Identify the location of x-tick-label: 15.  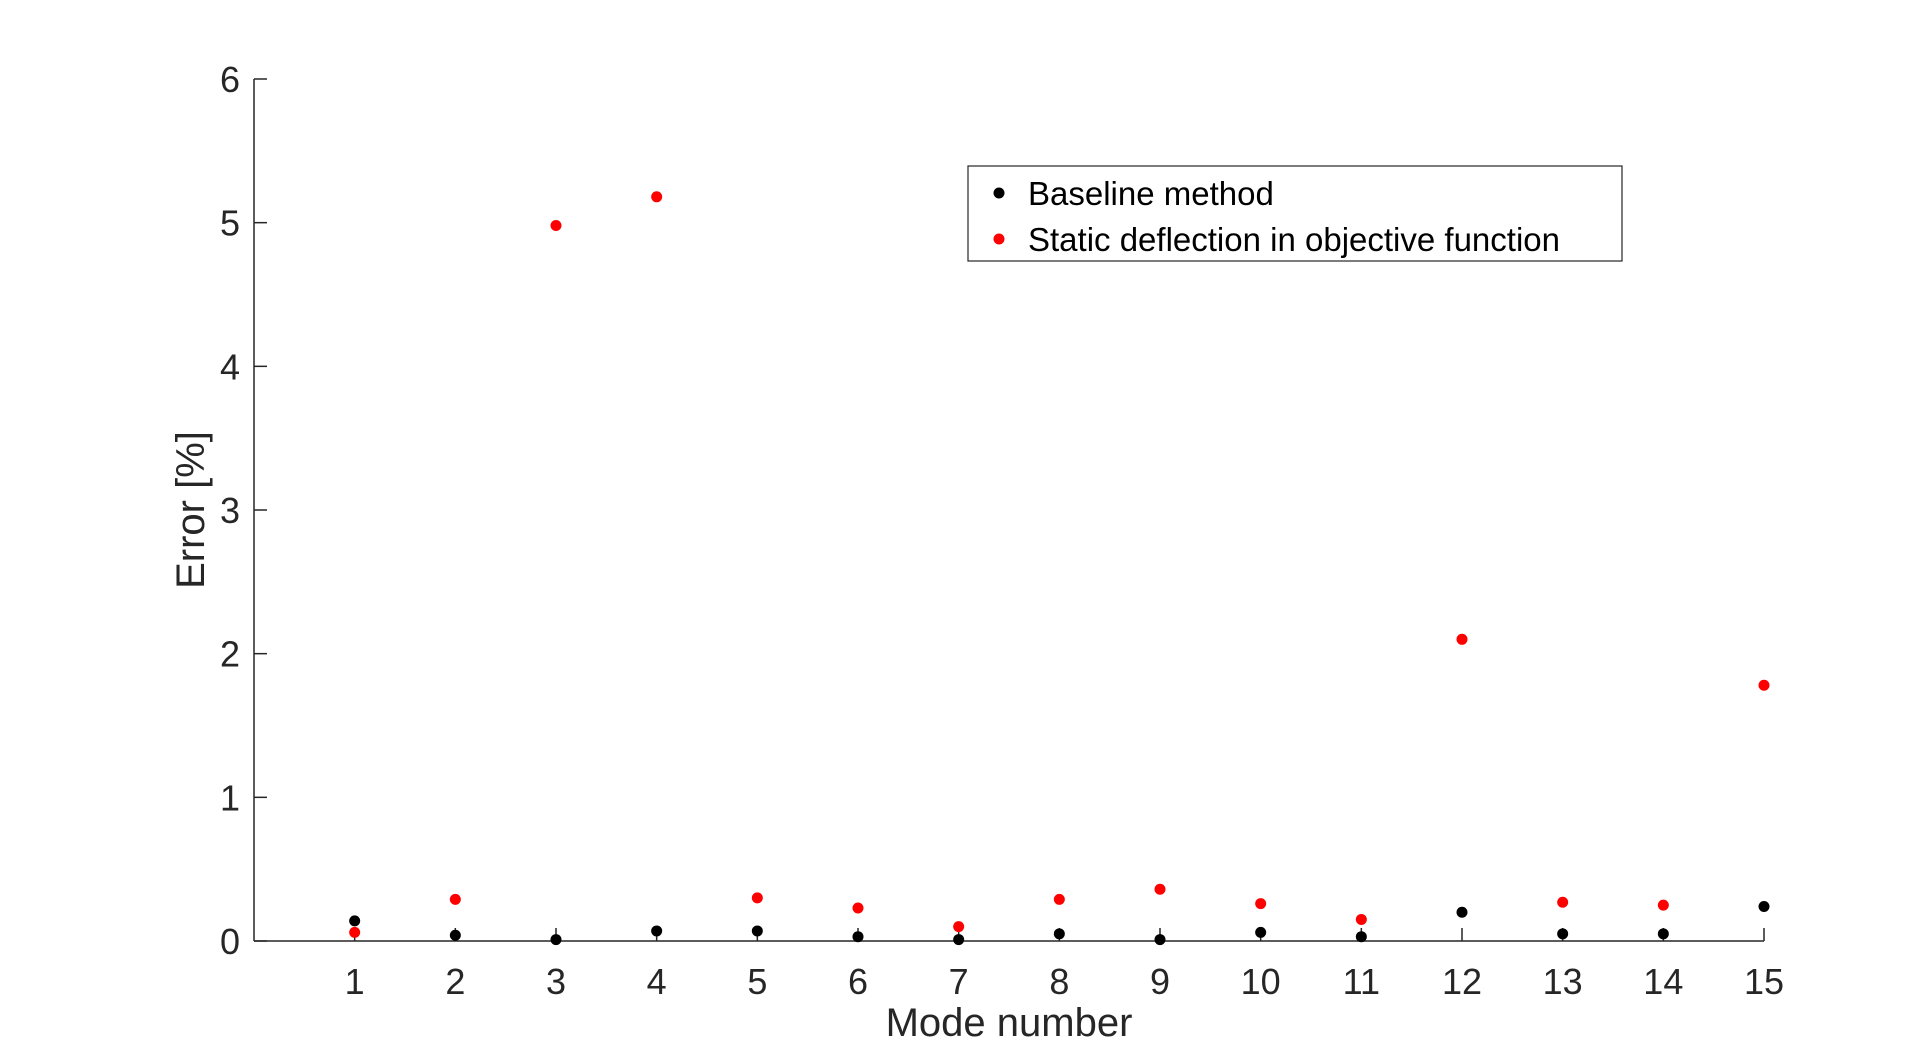
(1764, 981).